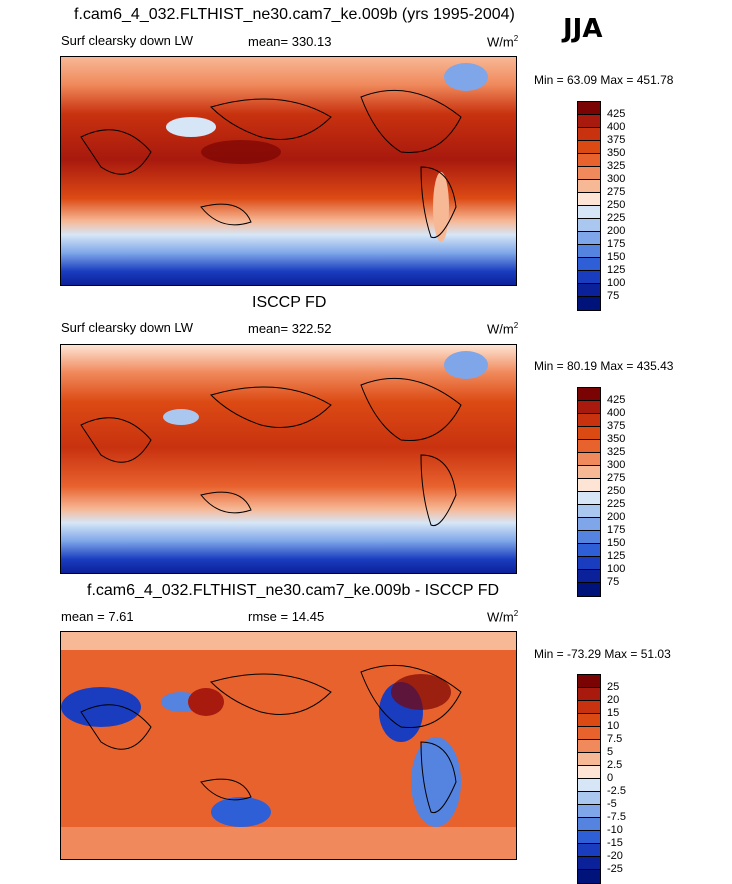 The image size is (732, 884). What do you see at coordinates (613, 296) in the screenshot?
I see `panel1-tick: 75` at bounding box center [613, 296].